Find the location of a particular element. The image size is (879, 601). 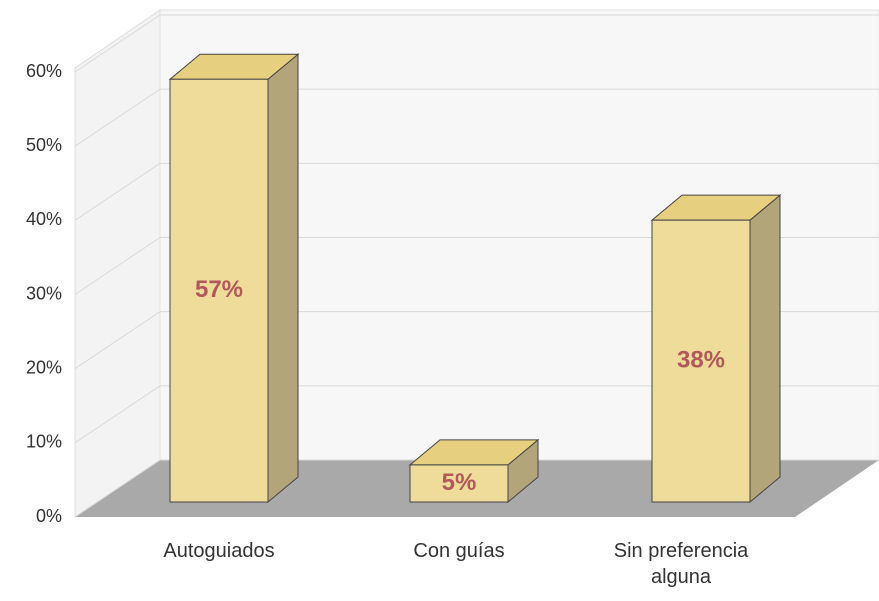

left-wall is located at coordinates (117, 263).